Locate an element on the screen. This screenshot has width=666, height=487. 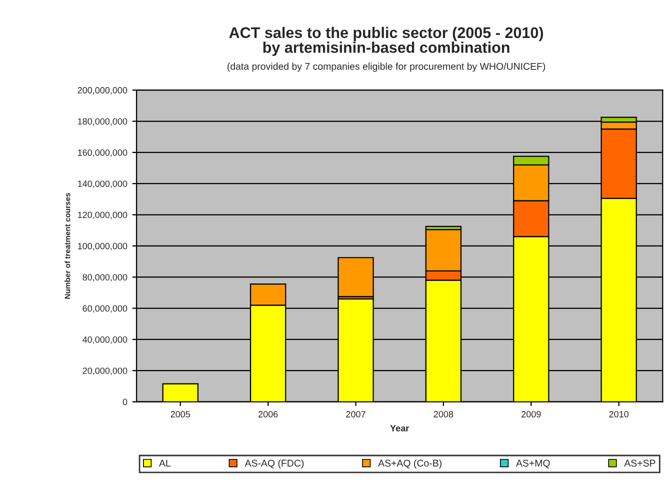
chart-subtitle: (data provided by 7 companies eligible for procurement by WHO/UNICEF) is located at coordinates (386, 67).